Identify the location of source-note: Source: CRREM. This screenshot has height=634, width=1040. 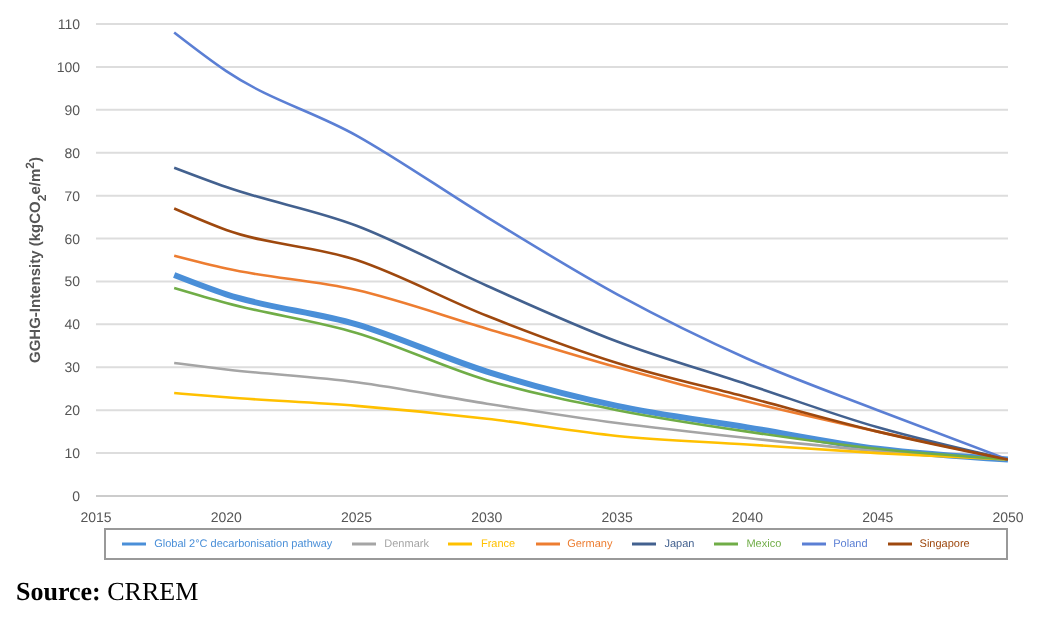
(108, 592).